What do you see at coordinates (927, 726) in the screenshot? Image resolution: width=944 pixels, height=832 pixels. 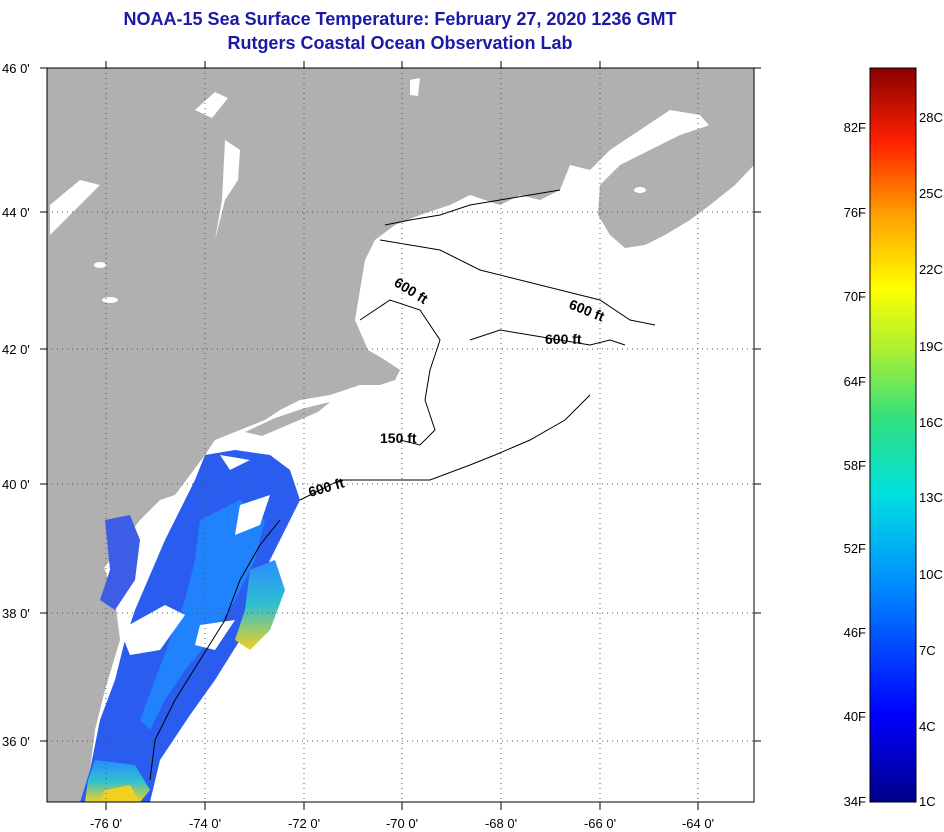 I see `cb-label-4c: 4C` at bounding box center [927, 726].